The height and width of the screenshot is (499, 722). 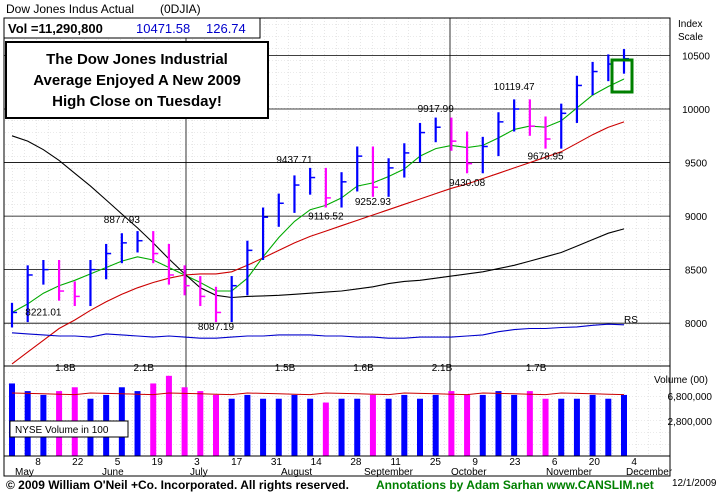 What do you see at coordinates (363, 368) in the screenshot?
I see `volume-marker-label: 1.6B` at bounding box center [363, 368].